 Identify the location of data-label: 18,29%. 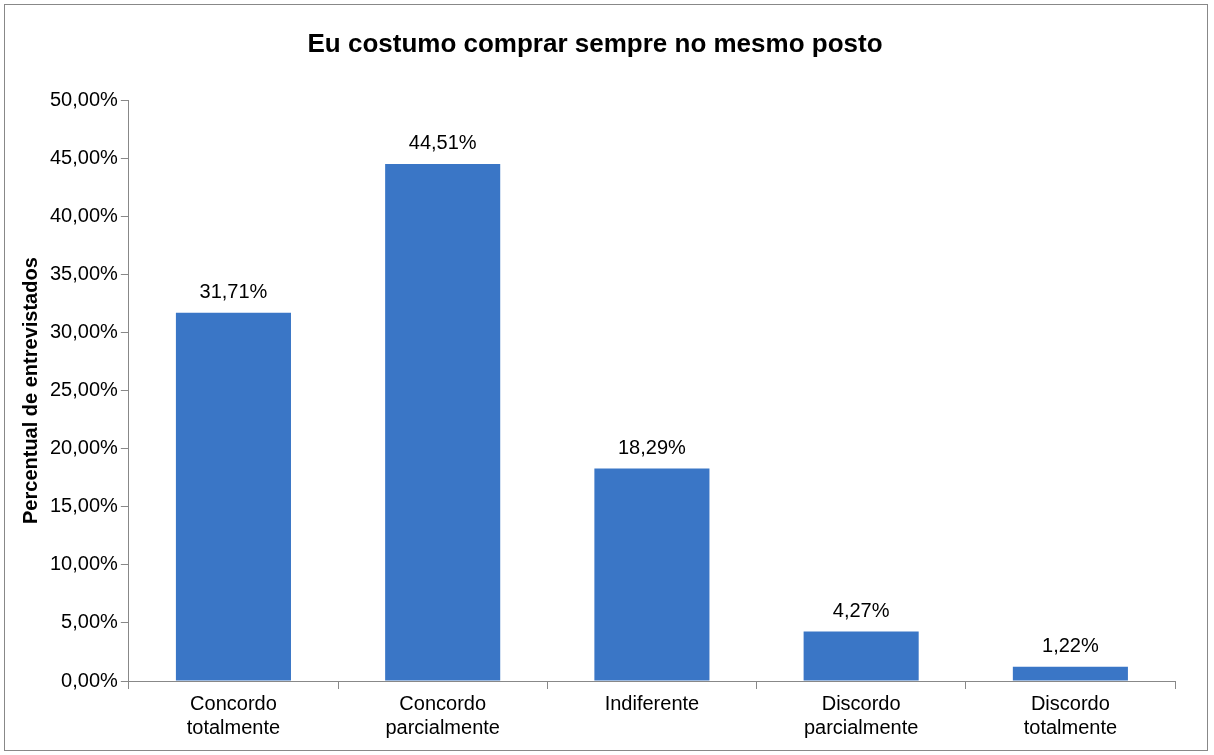
(652, 447).